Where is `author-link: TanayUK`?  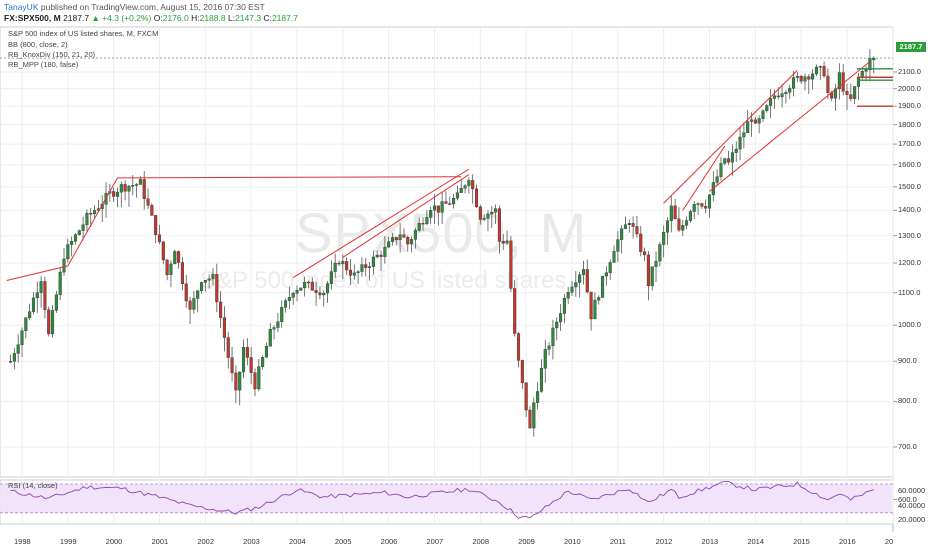 author-link: TanayUK is located at coordinates (21, 7).